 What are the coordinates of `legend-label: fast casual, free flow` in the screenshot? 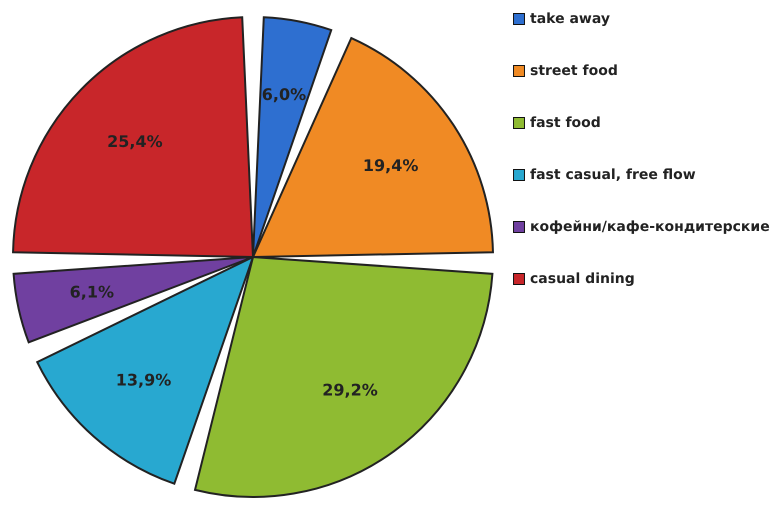 It's located at (613, 175).